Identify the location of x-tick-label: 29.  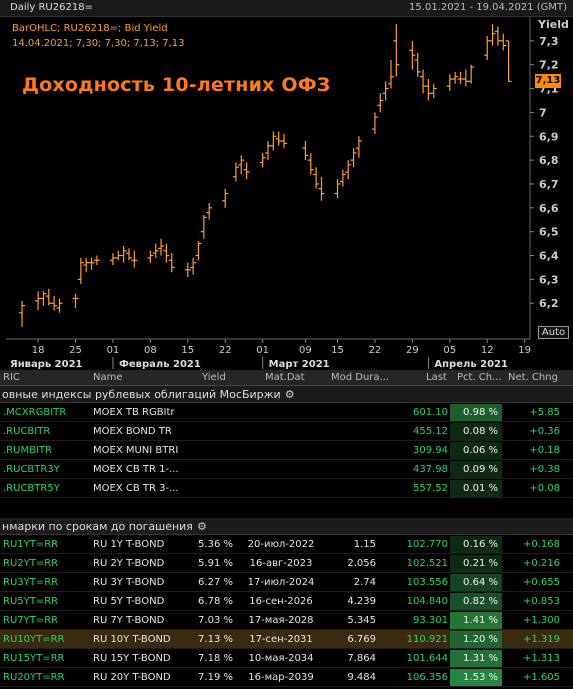
(412, 350).